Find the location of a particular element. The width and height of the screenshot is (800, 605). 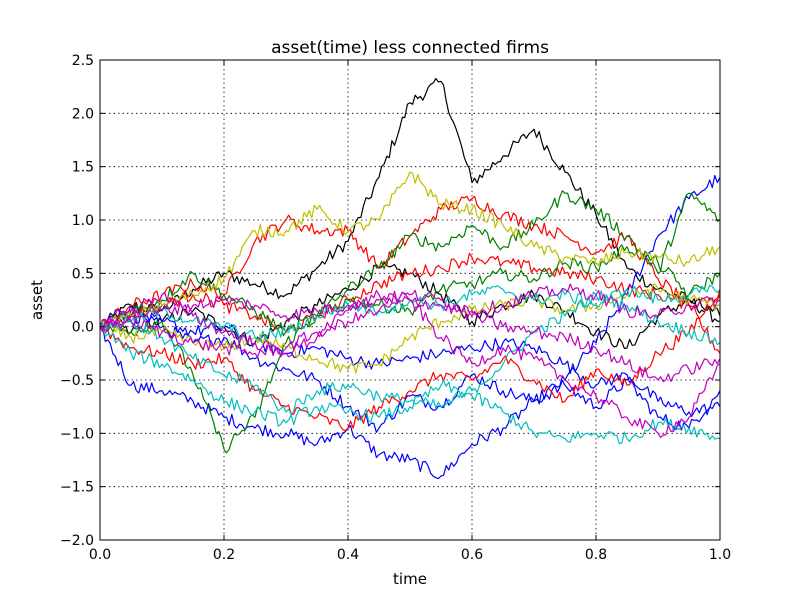

y-tick-label: −2.0 is located at coordinates (77, 541).